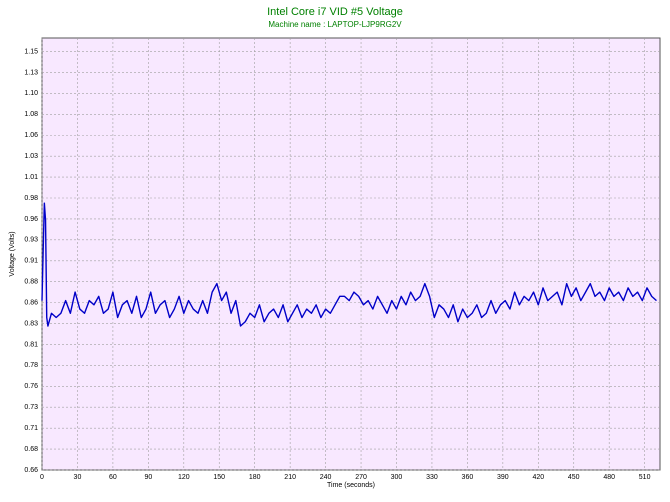 This screenshot has height=502, width=670. I want to click on y-tick-label: 0.83, so click(31, 323).